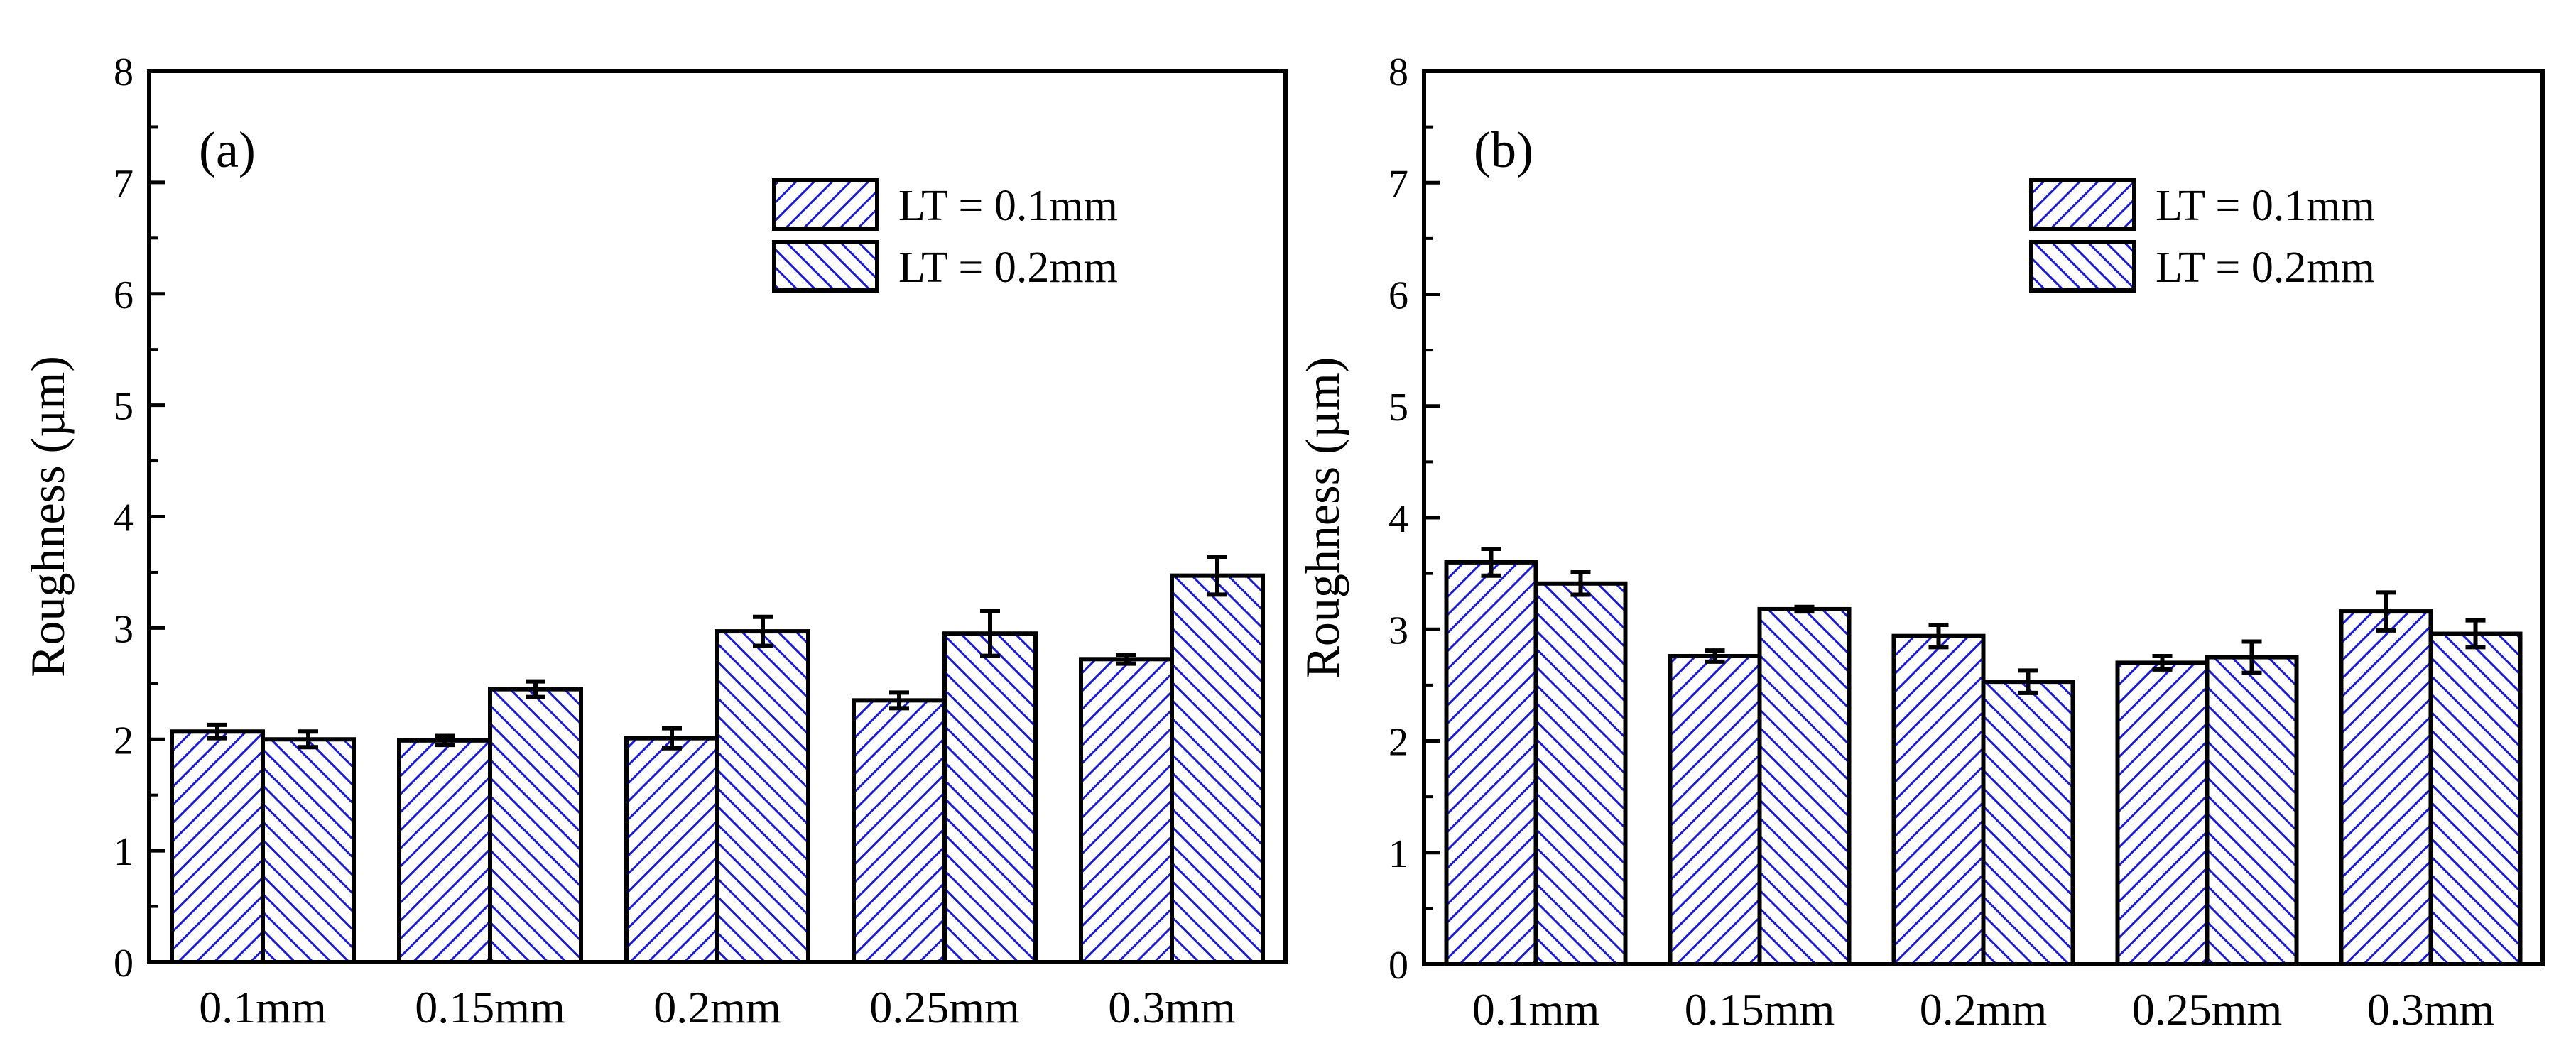 Image resolution: width=2576 pixels, height=1058 pixels. What do you see at coordinates (1503, 149) in the screenshot?
I see `panel-label: (b)` at bounding box center [1503, 149].